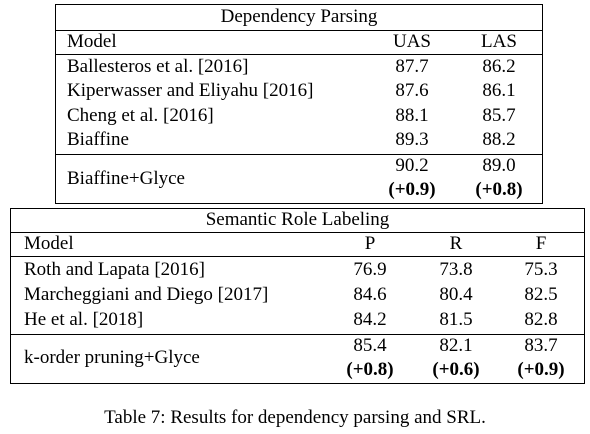  Describe the element at coordinates (541, 294) in the screenshot. I see `cell: 82.5` at that location.